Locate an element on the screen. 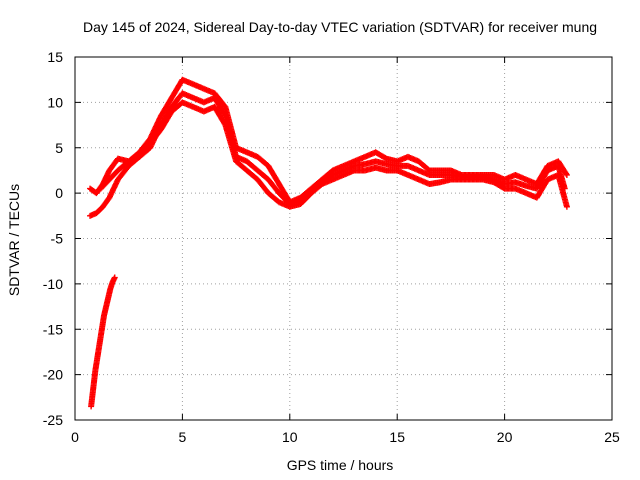 This screenshot has width=640, height=480. y-tick-label: 5 is located at coordinates (59, 148).